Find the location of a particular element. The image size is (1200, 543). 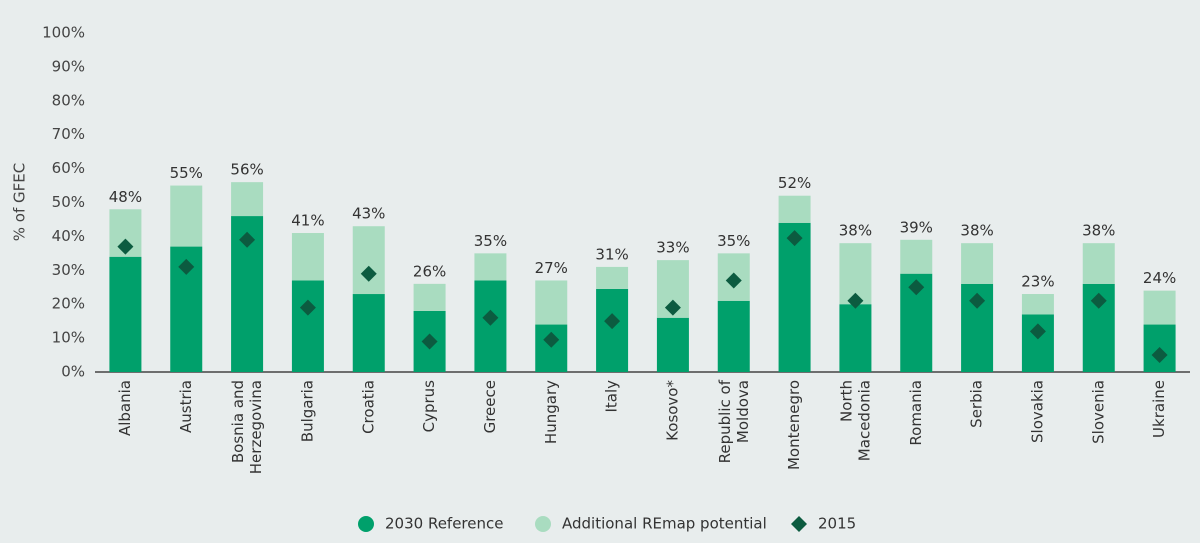

total-label: 39% is located at coordinates (916, 227).